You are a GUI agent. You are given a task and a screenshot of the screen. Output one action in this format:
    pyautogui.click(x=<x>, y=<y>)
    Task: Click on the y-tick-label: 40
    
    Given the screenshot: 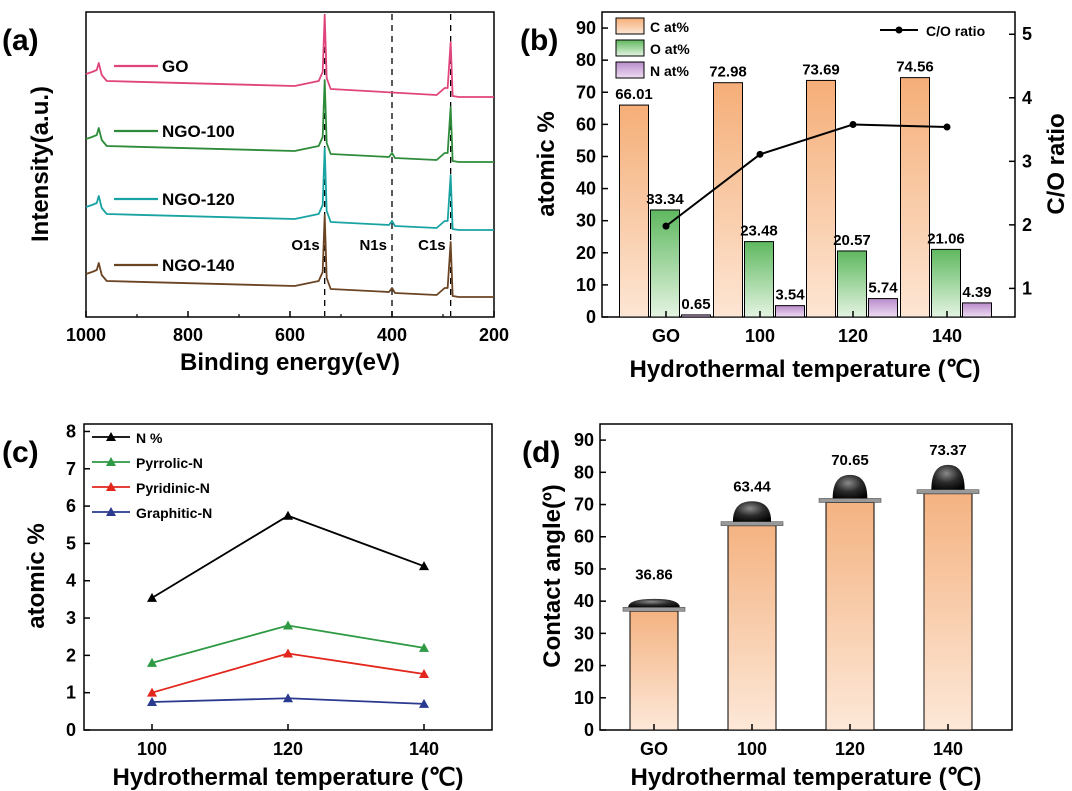 What is the action you would take?
    pyautogui.click(x=586, y=189)
    